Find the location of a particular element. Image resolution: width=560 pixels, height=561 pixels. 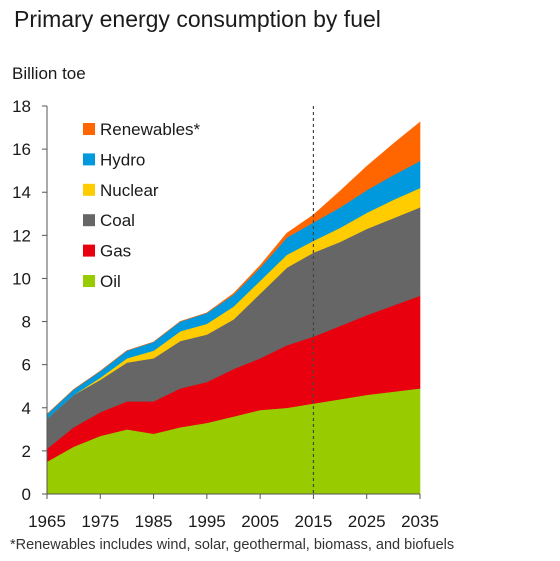

x-tick-label: 2025 is located at coordinates (367, 521).